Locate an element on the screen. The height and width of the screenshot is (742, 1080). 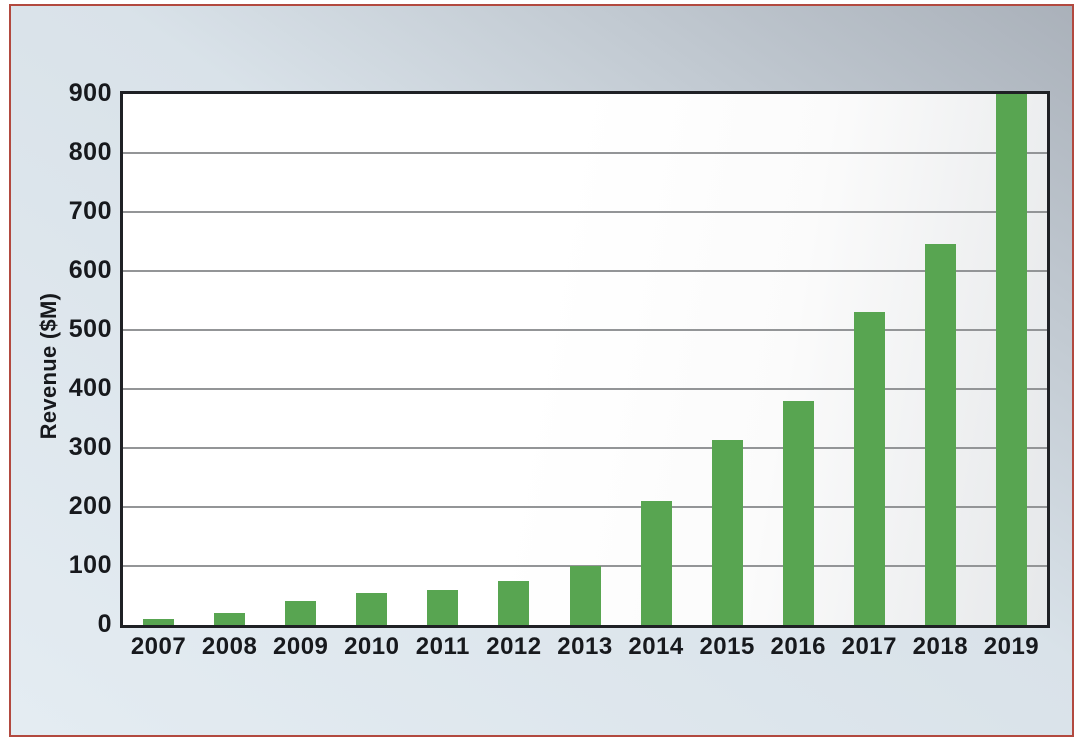
y-tick-label: 300 is located at coordinates (90, 446).